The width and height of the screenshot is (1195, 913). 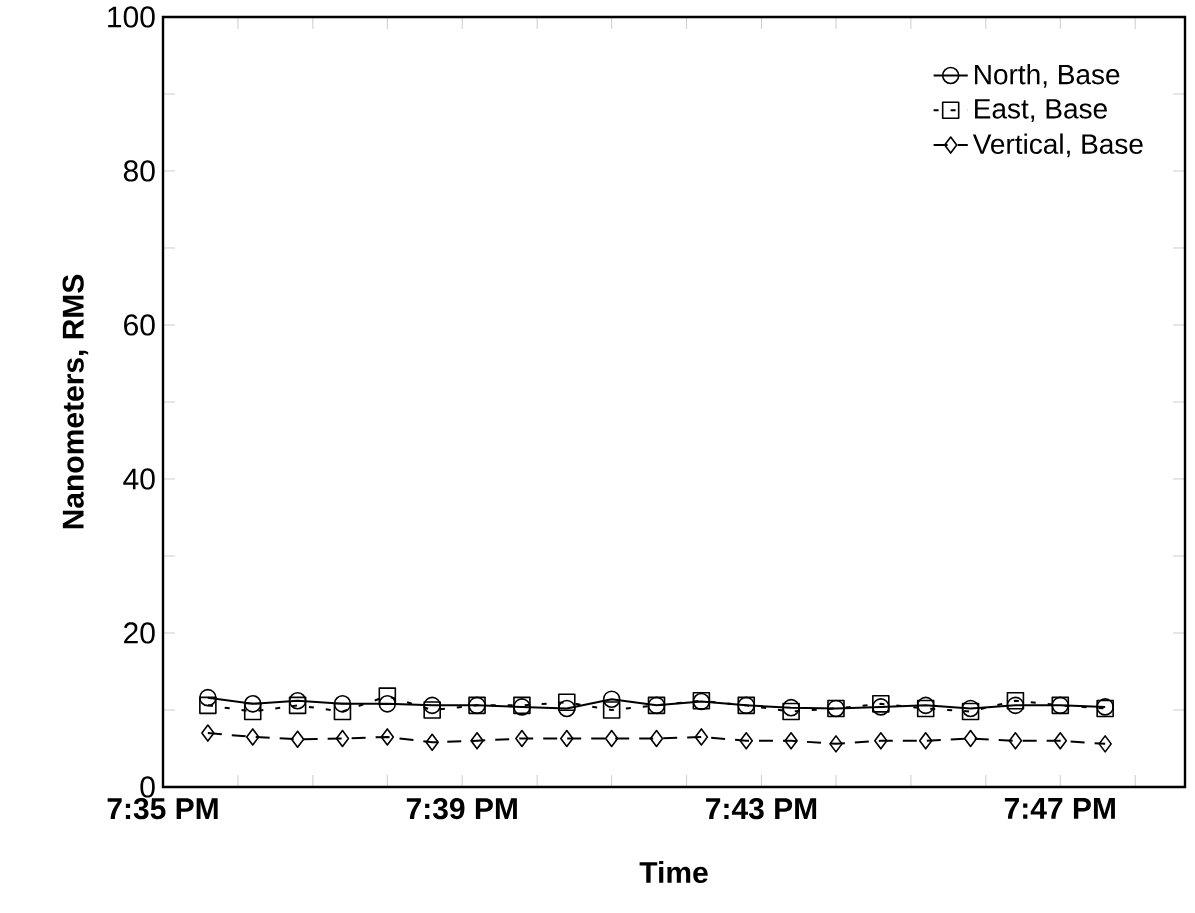 What do you see at coordinates (139, 171) in the screenshot?
I see `y-tick-label: 80` at bounding box center [139, 171].